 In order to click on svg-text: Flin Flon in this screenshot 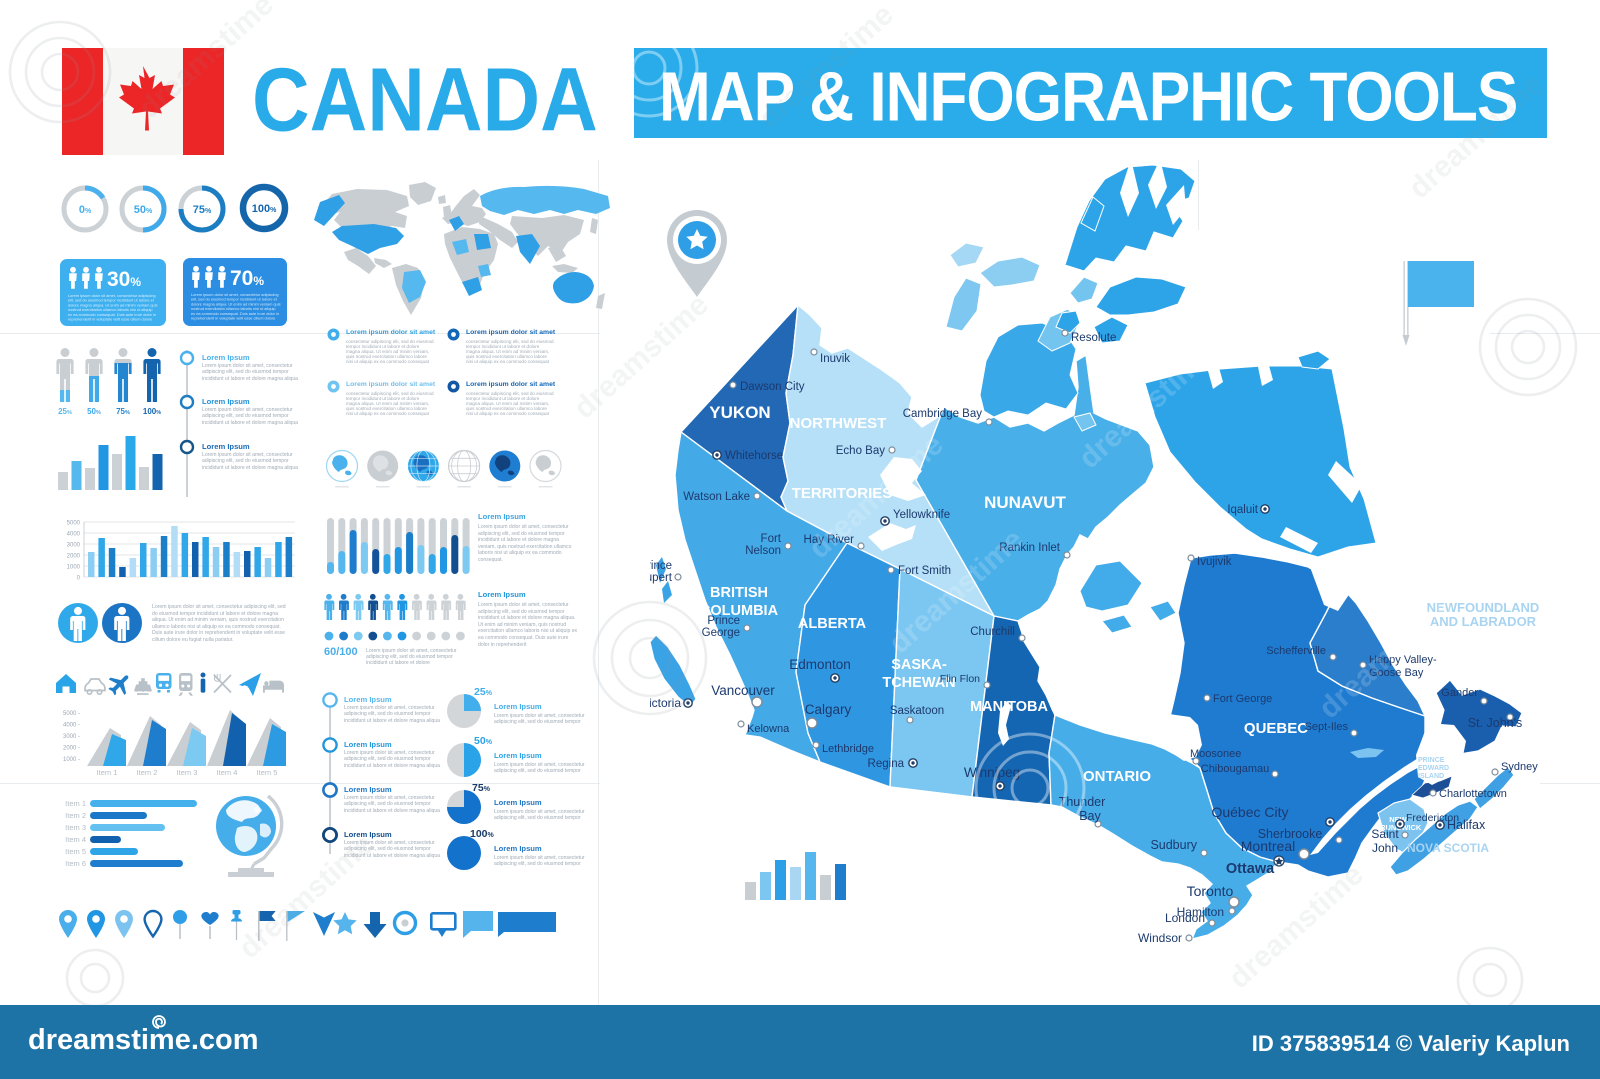, I will do `click(960, 679)`.